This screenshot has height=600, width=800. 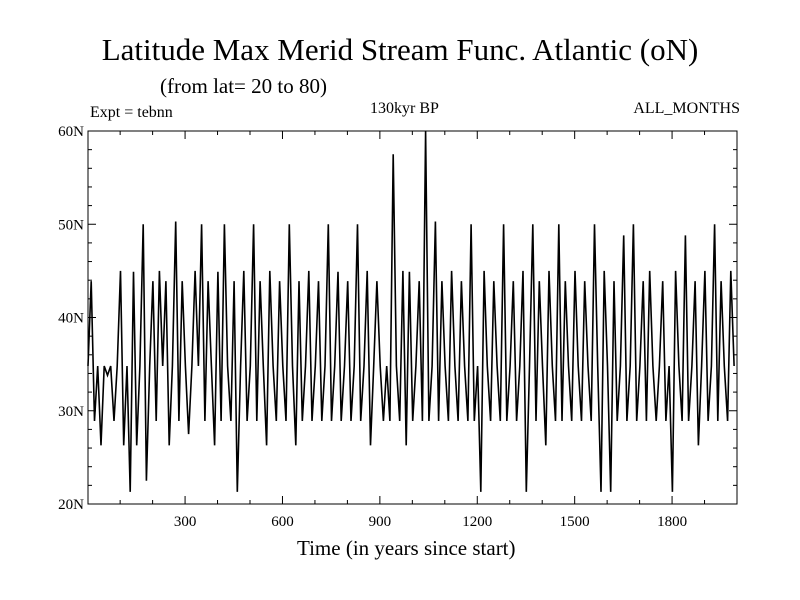 What do you see at coordinates (282, 522) in the screenshot?
I see `x-tick-label: 600` at bounding box center [282, 522].